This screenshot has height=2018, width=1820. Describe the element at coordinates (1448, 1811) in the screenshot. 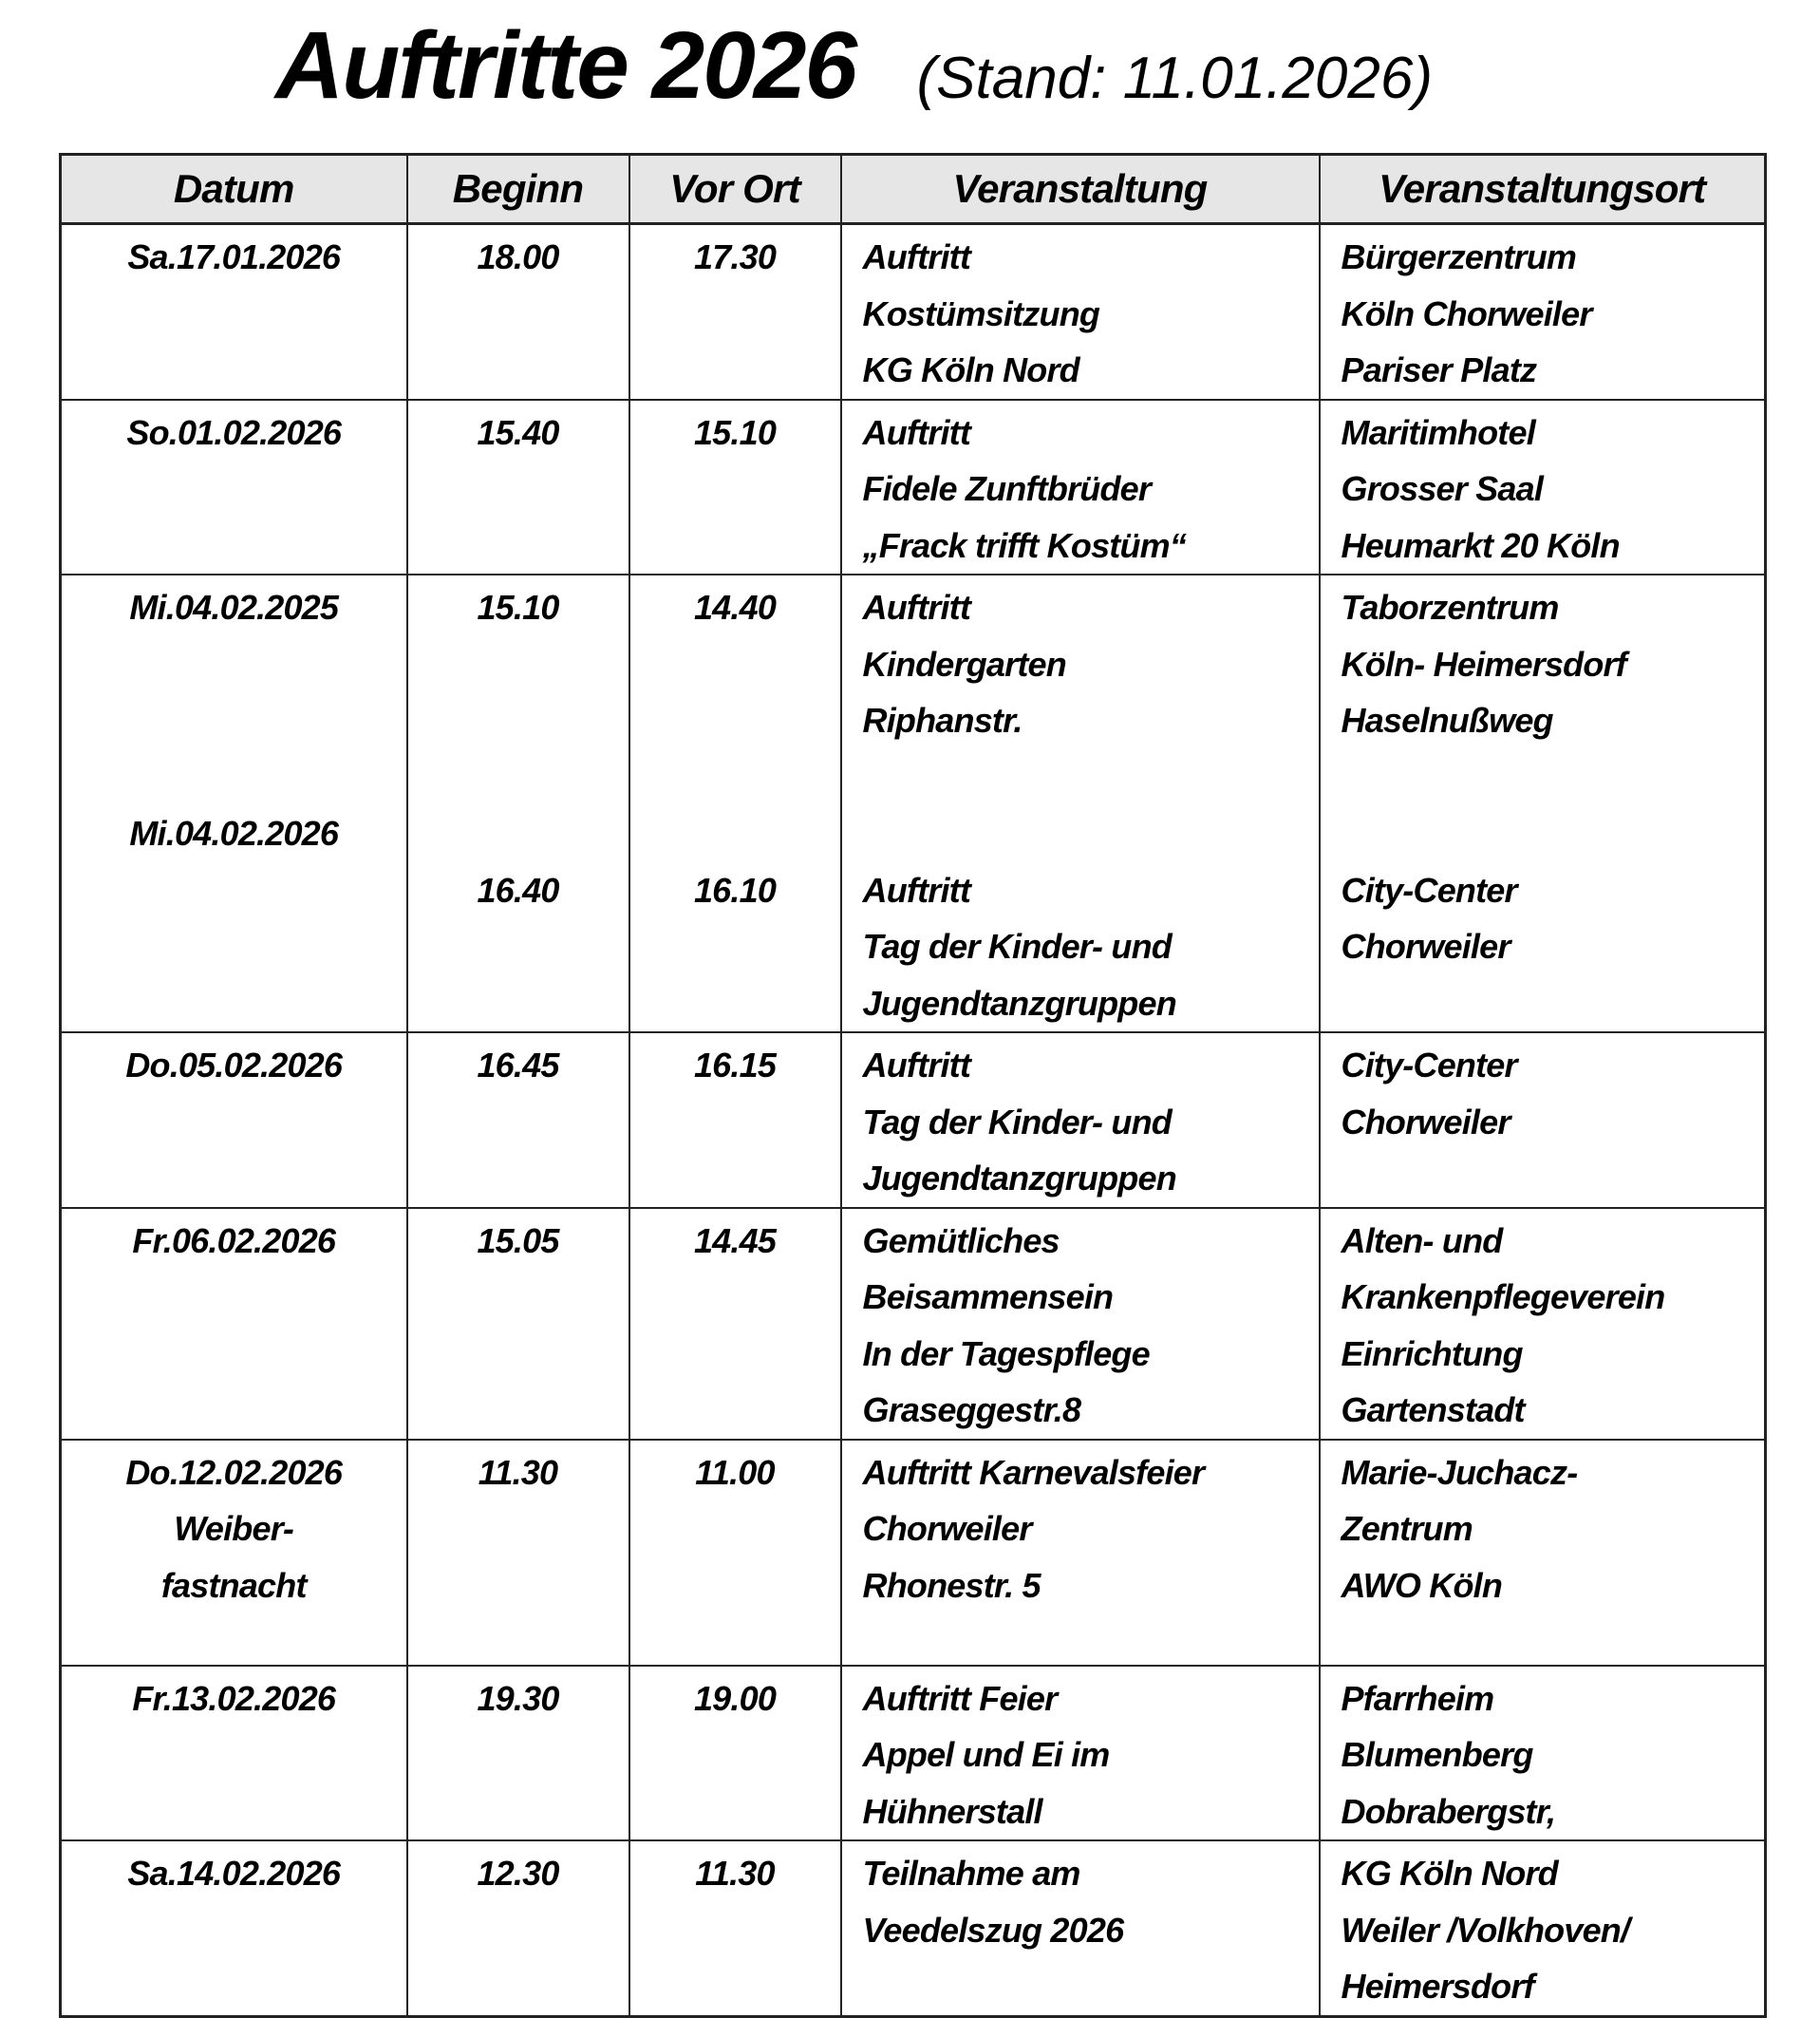

I see `cell-line: Dobrabergstr,` at that location.